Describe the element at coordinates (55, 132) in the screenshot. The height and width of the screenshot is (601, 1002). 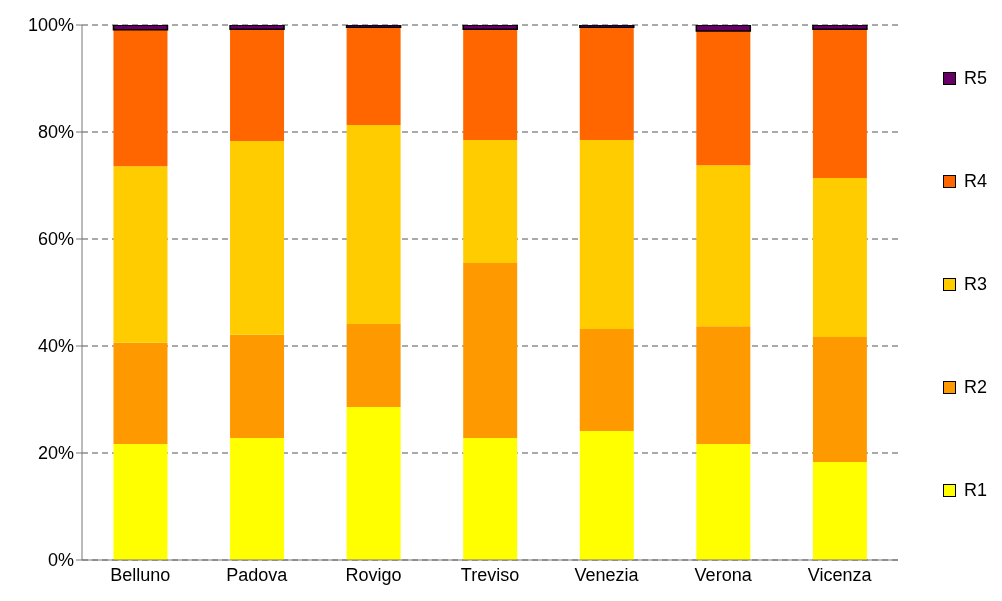
I see `y-tick-label: 80%` at that location.